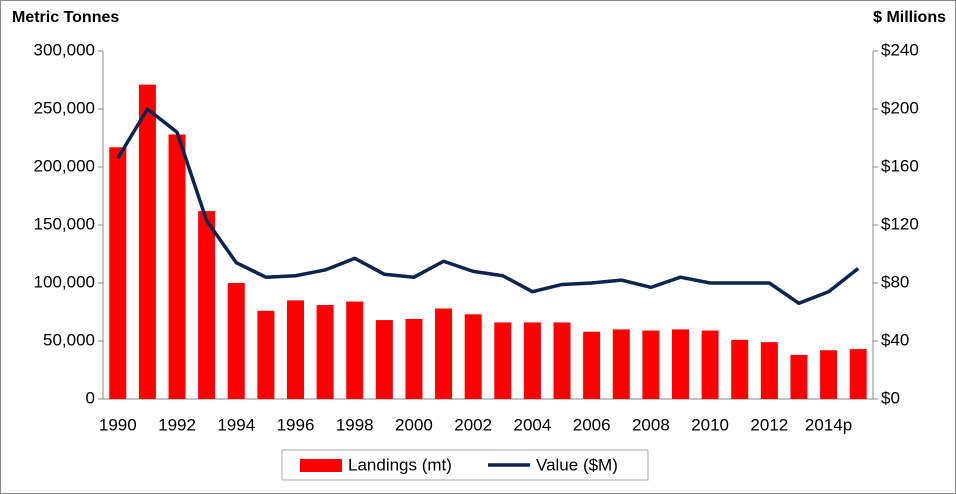  What do you see at coordinates (69, 339) in the screenshot?
I see `y-tick-label: 50,000` at bounding box center [69, 339].